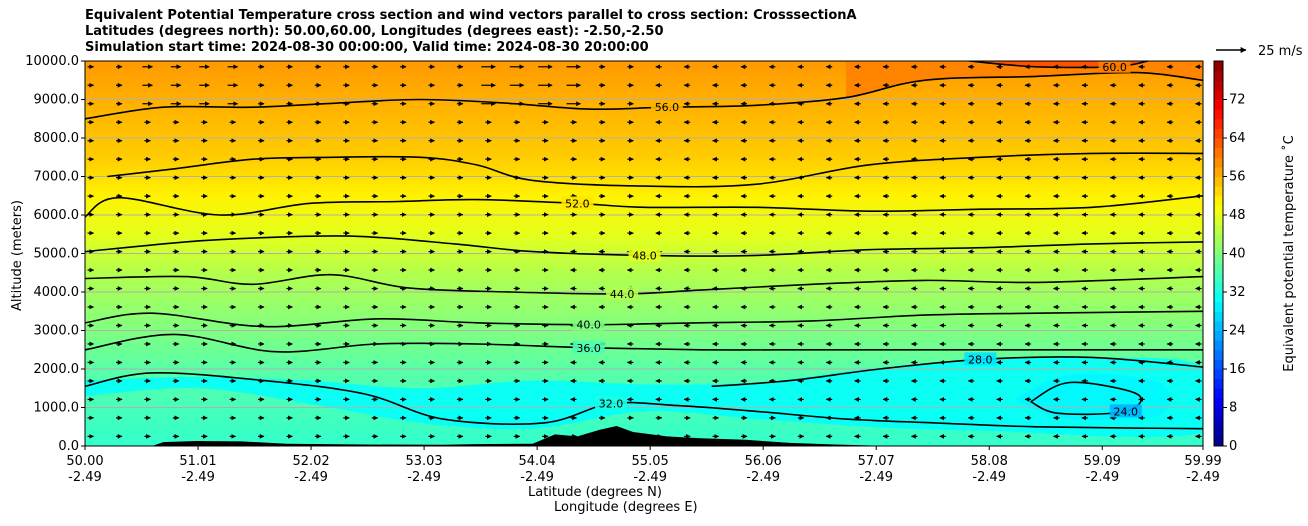 The width and height of the screenshot is (1308, 526). Describe the element at coordinates (1233, 446) in the screenshot. I see `colorbar-tick-label-0: 0` at that location.